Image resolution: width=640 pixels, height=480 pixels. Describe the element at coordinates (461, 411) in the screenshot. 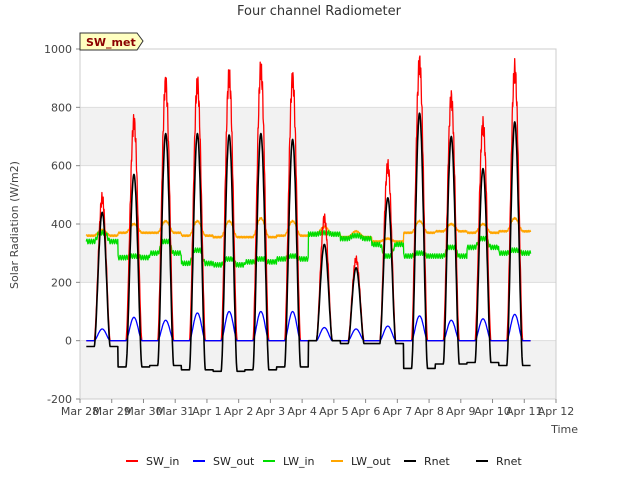

I see `x-tick-label: Apr 9` at that location.